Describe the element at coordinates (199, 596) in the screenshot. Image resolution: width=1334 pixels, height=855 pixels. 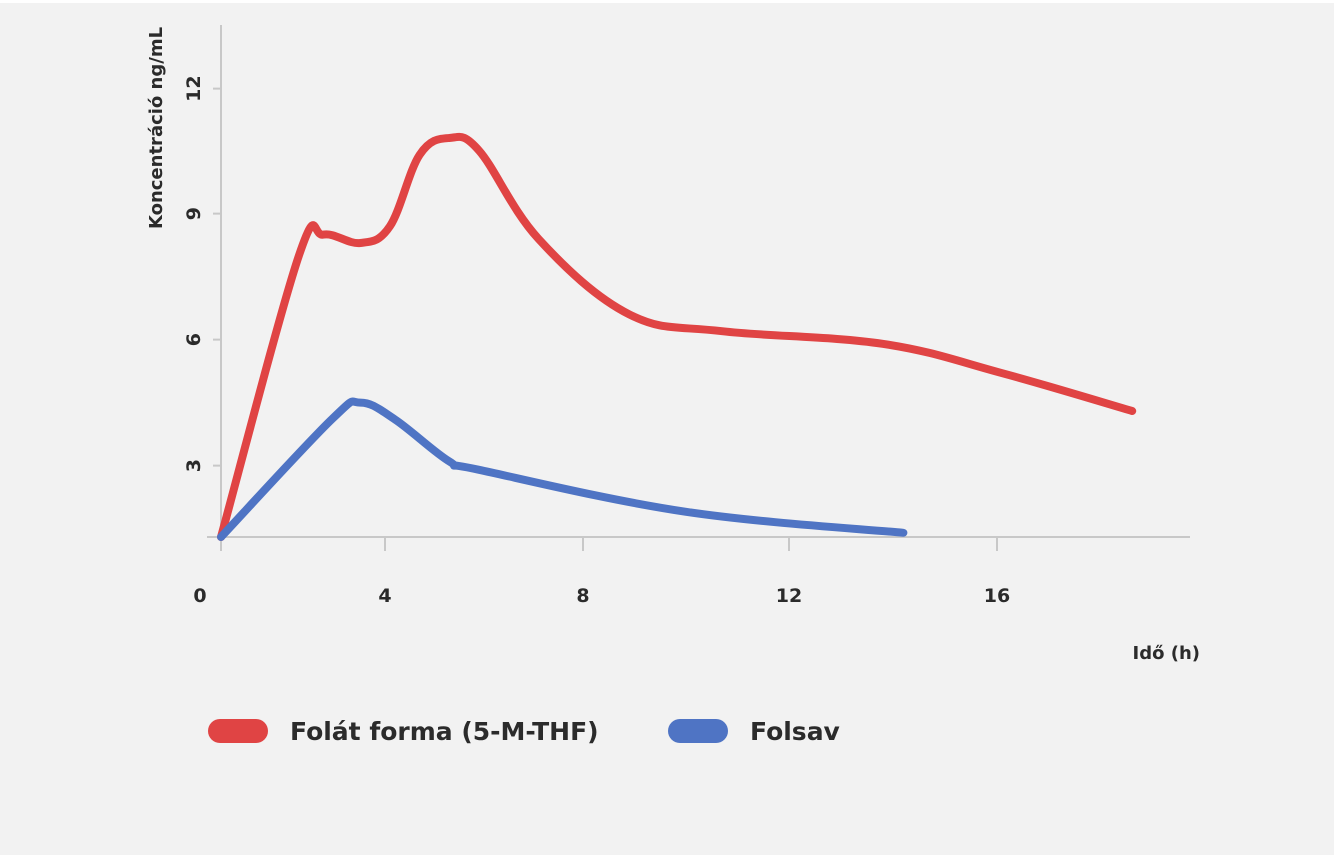
I see `x-tick-label: 0` at that location.